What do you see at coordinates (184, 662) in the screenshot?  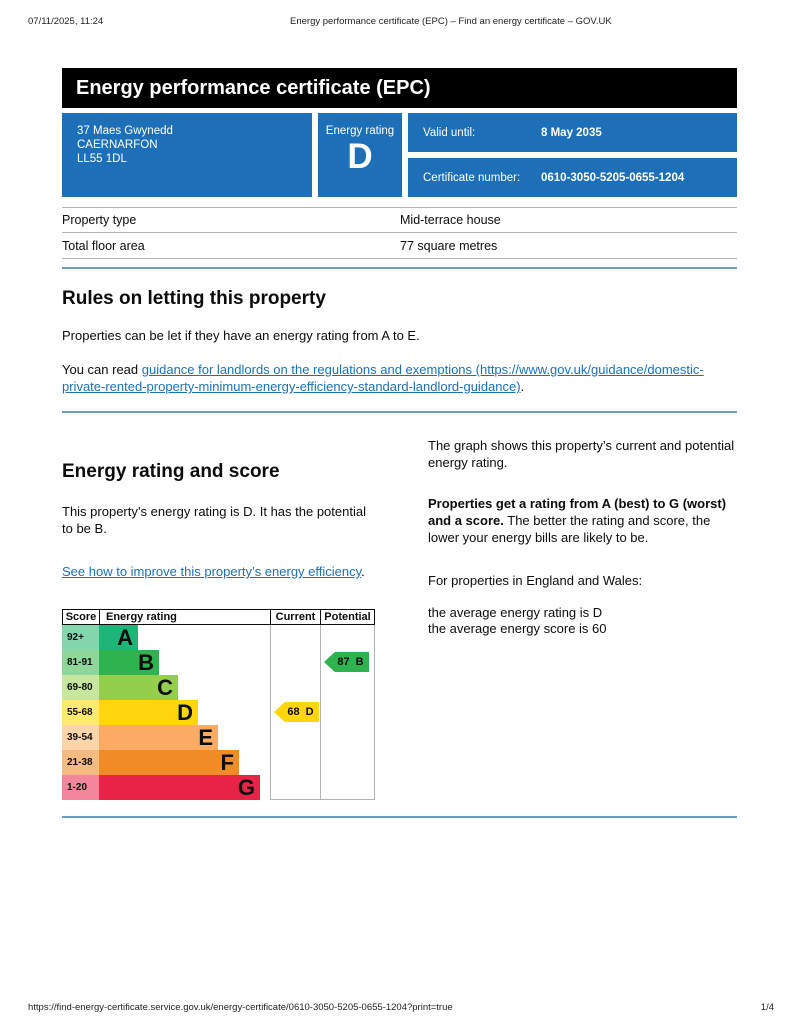 I see `band-bar-row-b: B` at bounding box center [184, 662].